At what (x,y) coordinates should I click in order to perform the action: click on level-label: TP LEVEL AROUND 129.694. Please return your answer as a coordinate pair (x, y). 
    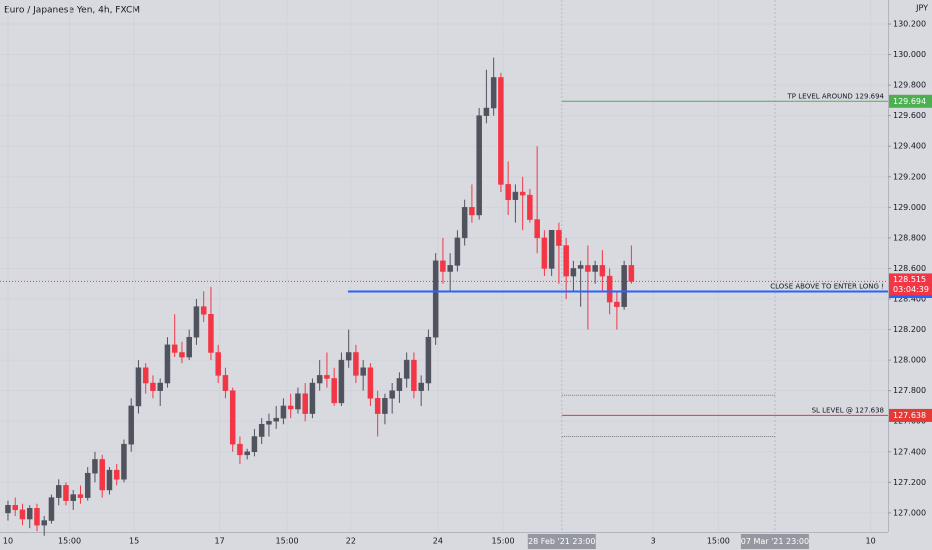
    Looking at the image, I should click on (836, 96).